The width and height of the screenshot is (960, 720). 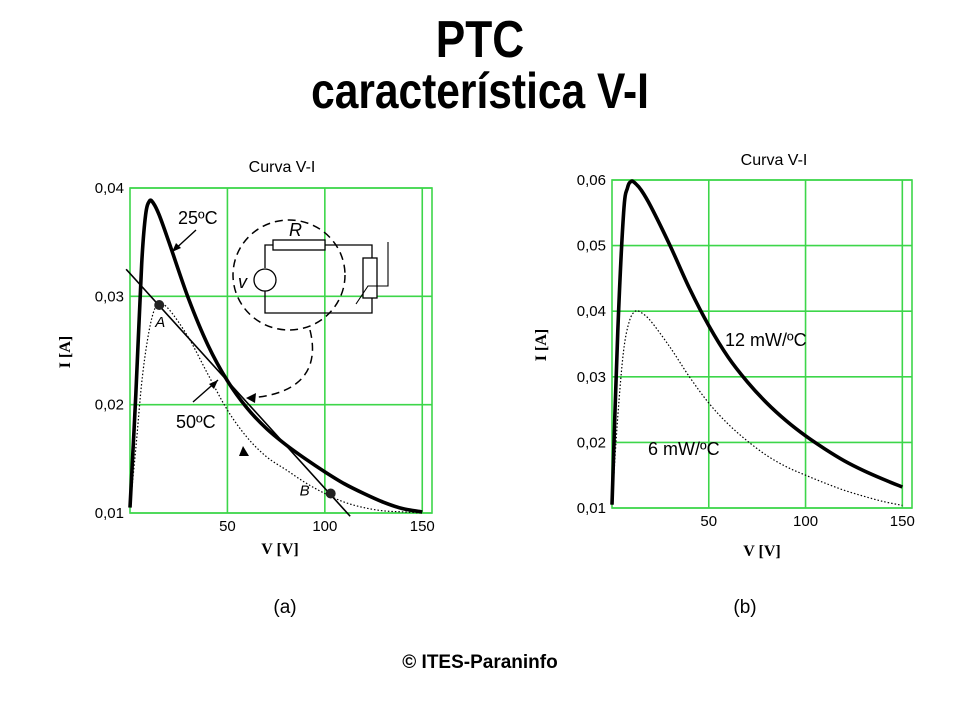 I want to click on resistor-label: R, so click(x=295, y=230).